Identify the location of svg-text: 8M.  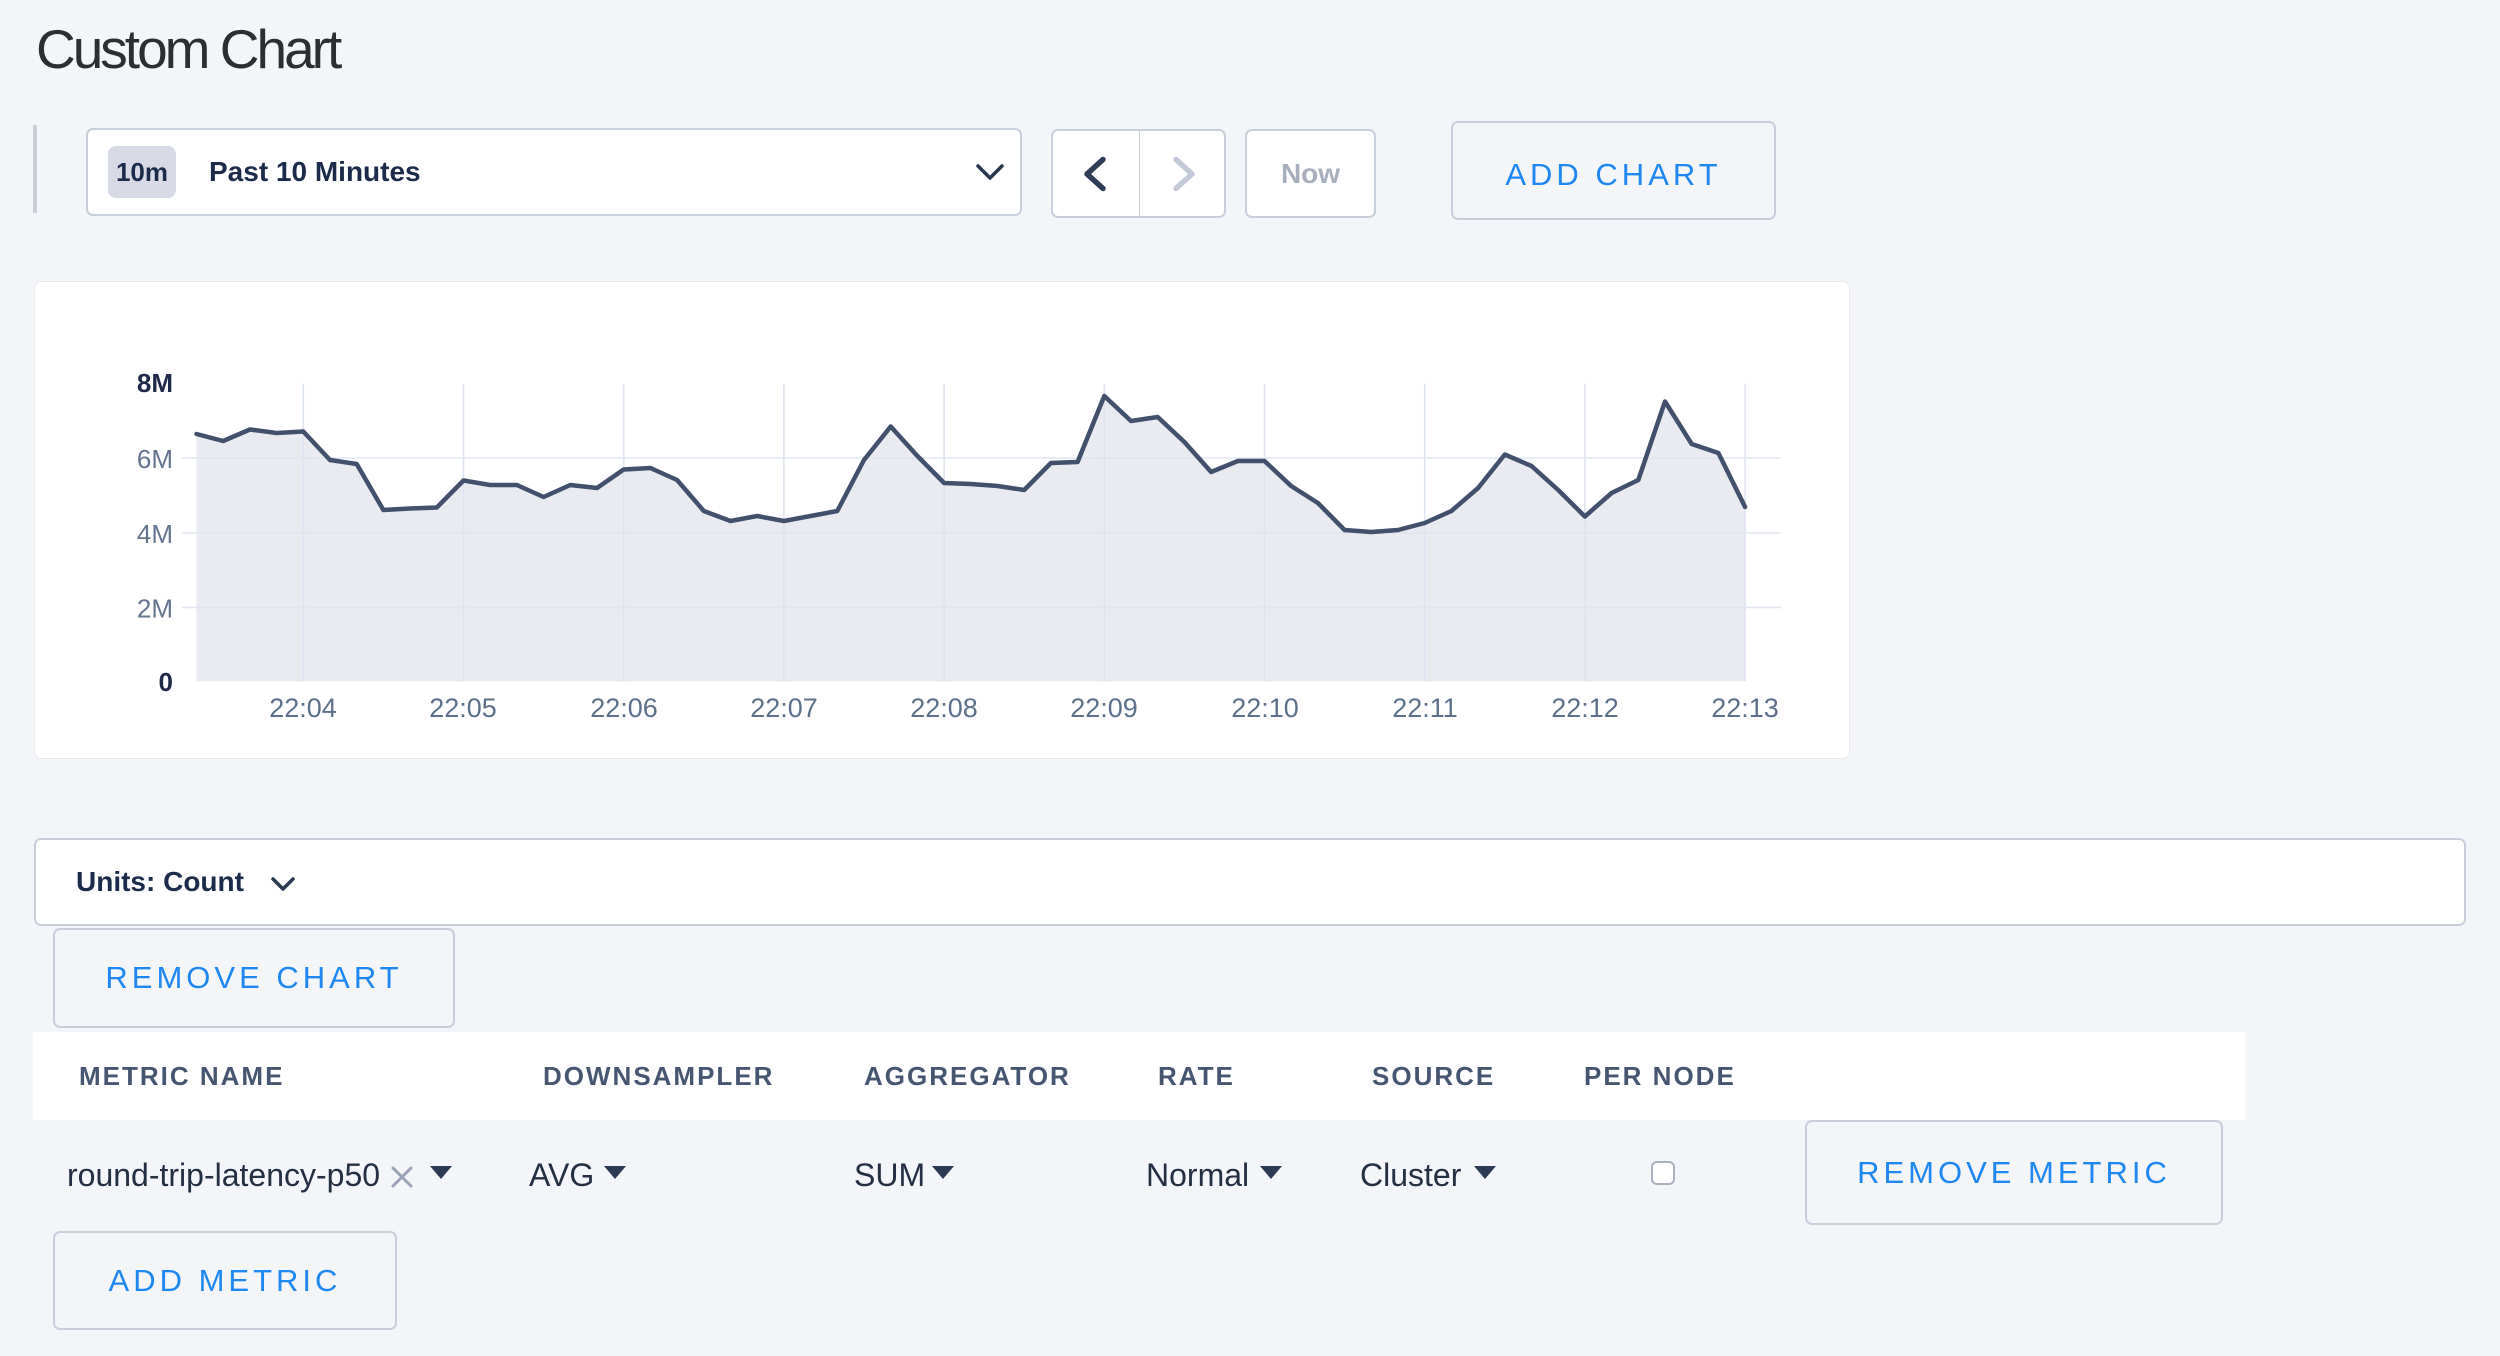
(155, 383).